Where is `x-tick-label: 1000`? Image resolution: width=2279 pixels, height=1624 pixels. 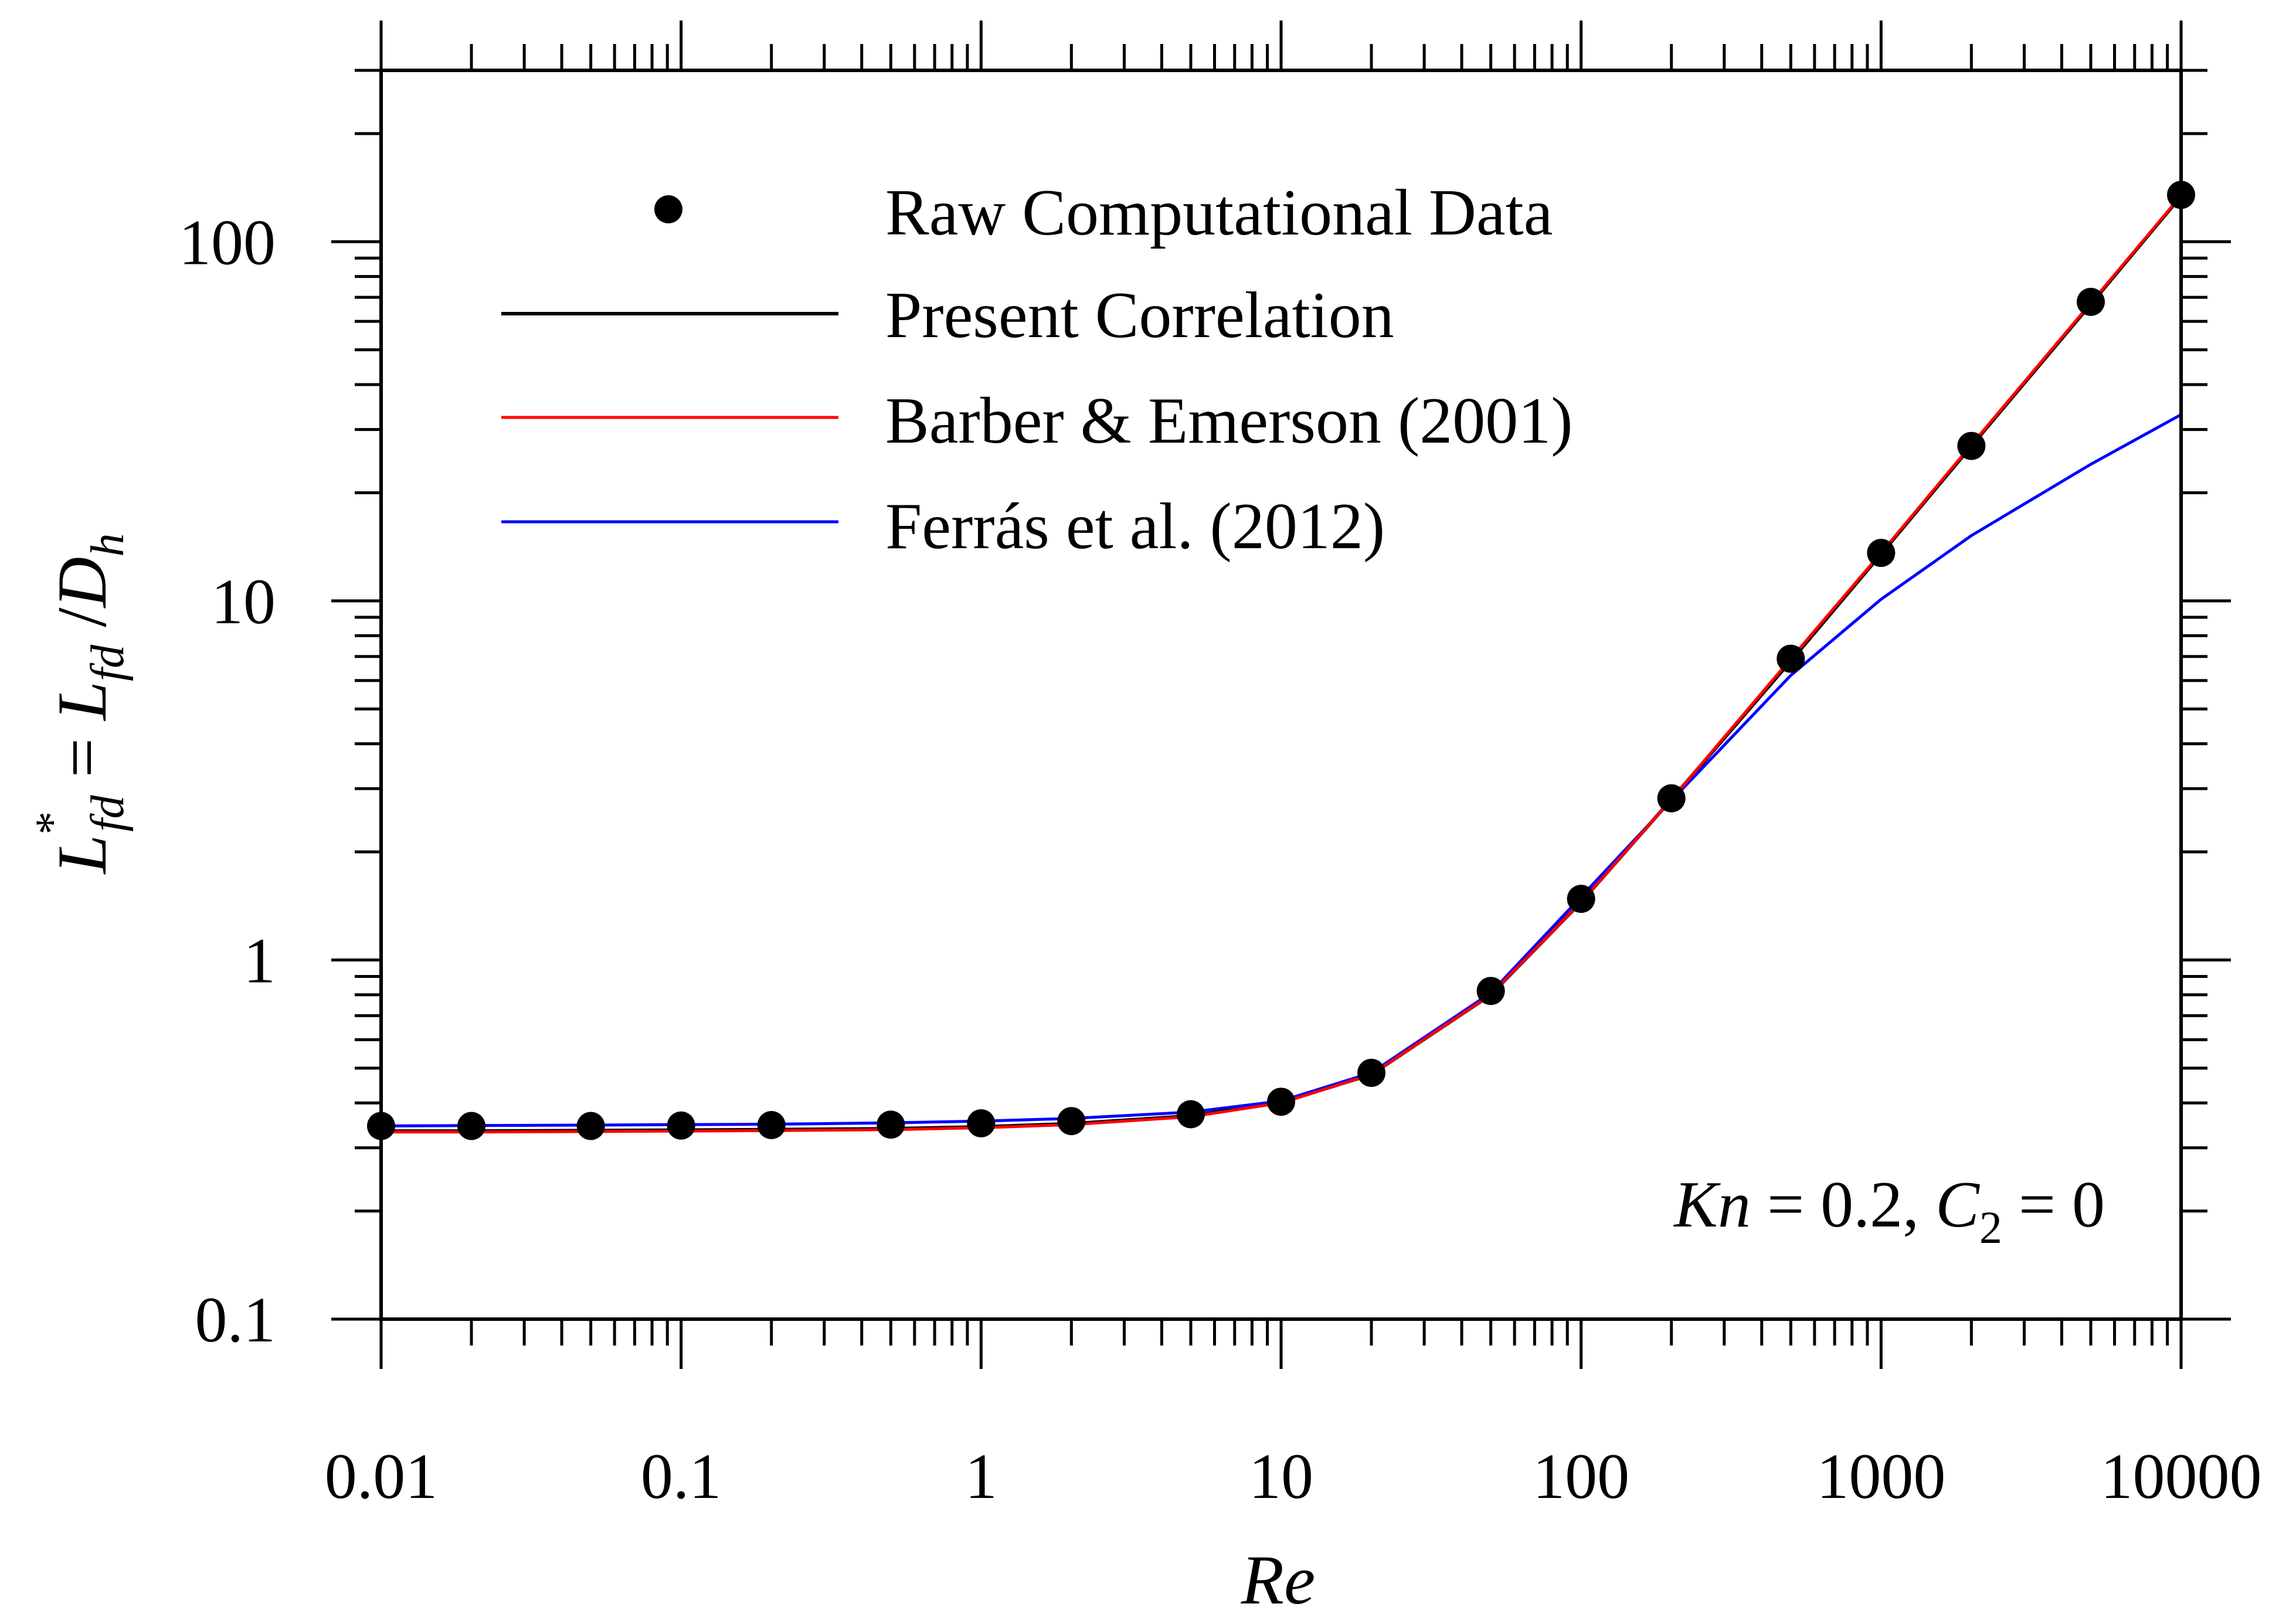
x-tick-label: 1000 is located at coordinates (1880, 1476).